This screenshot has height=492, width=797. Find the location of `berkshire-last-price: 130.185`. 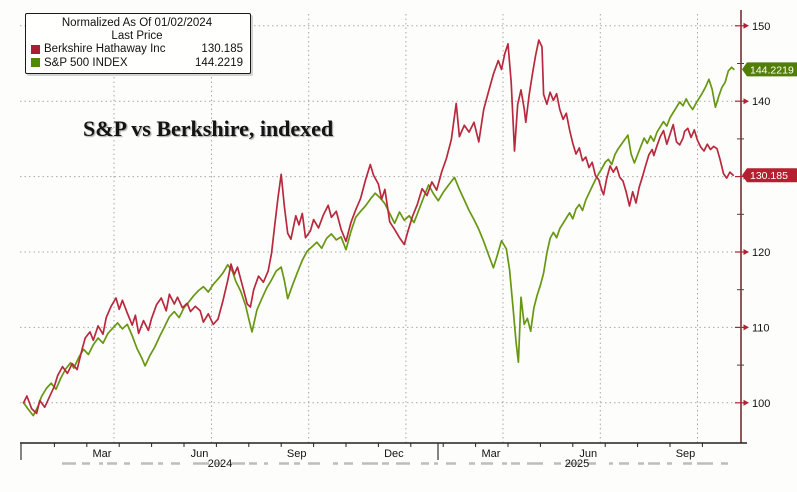

berkshire-last-price: 130.185 is located at coordinates (222, 49).